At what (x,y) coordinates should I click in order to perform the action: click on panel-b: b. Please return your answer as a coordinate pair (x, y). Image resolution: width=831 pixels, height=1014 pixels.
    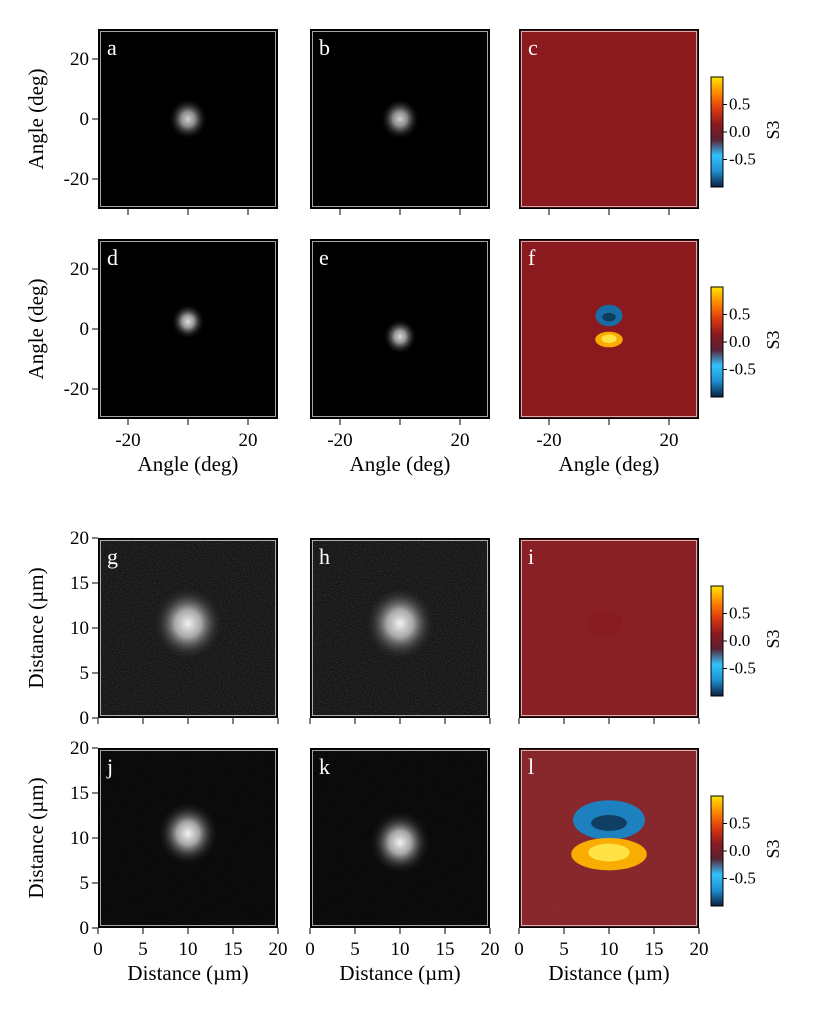
    Looking at the image, I should click on (400, 122).